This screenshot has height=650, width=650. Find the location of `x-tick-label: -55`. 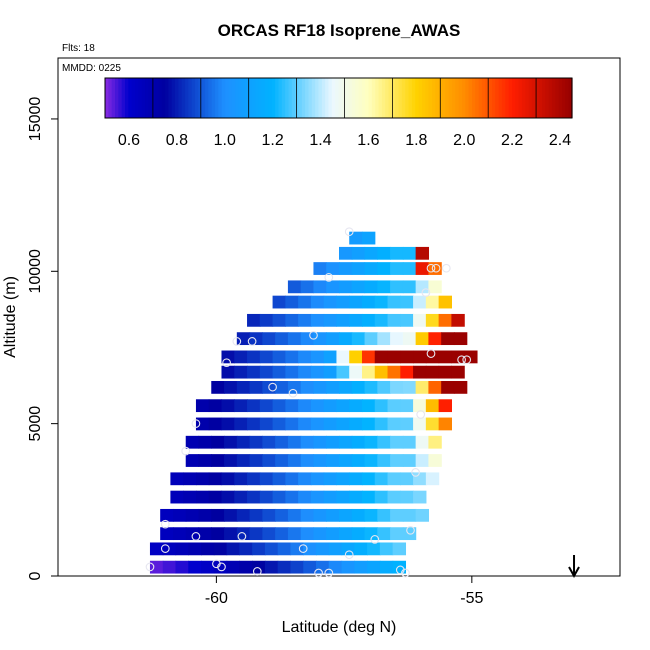

x-tick-label: -55 is located at coordinates (471, 598).